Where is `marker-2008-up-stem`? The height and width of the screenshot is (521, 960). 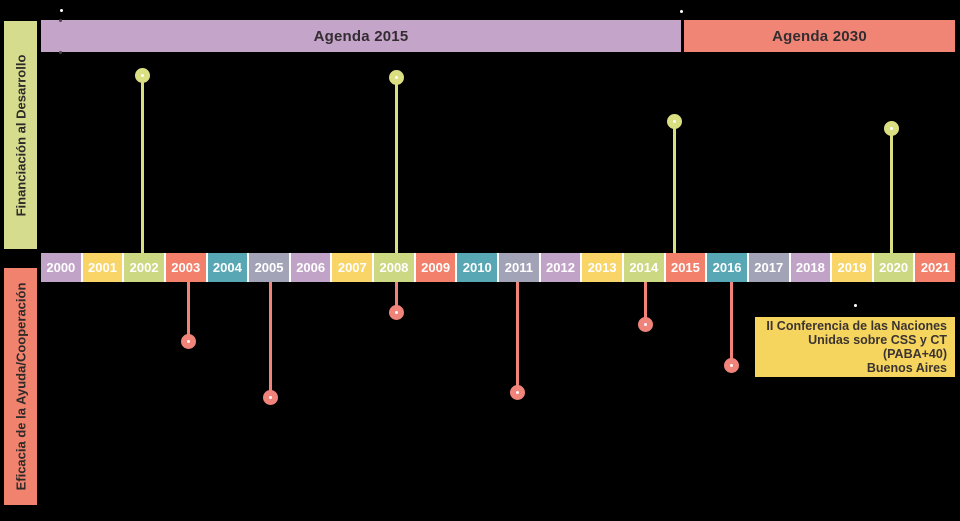
marker-2008-up-stem is located at coordinates (396, 165).